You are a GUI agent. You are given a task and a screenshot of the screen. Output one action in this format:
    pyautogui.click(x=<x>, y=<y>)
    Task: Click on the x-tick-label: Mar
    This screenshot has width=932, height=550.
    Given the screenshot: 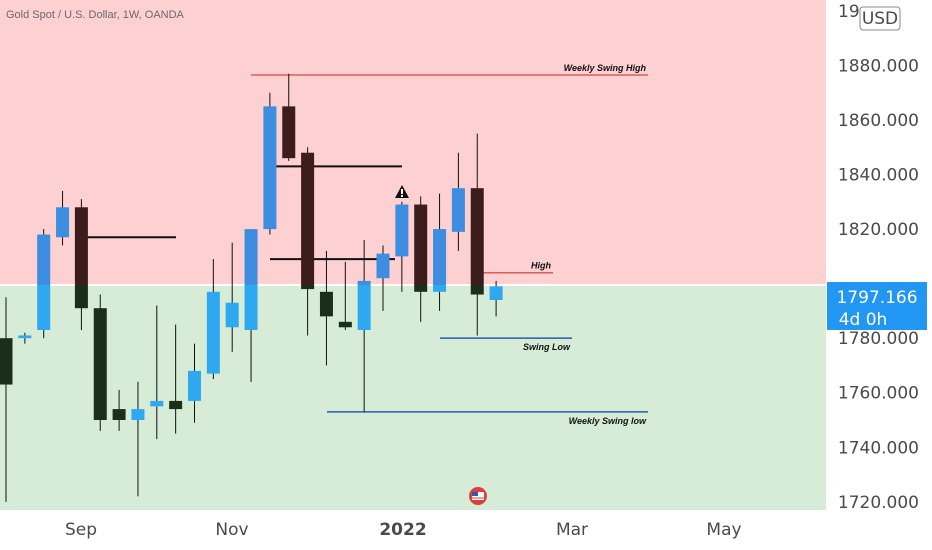 What is the action you would take?
    pyautogui.click(x=572, y=530)
    